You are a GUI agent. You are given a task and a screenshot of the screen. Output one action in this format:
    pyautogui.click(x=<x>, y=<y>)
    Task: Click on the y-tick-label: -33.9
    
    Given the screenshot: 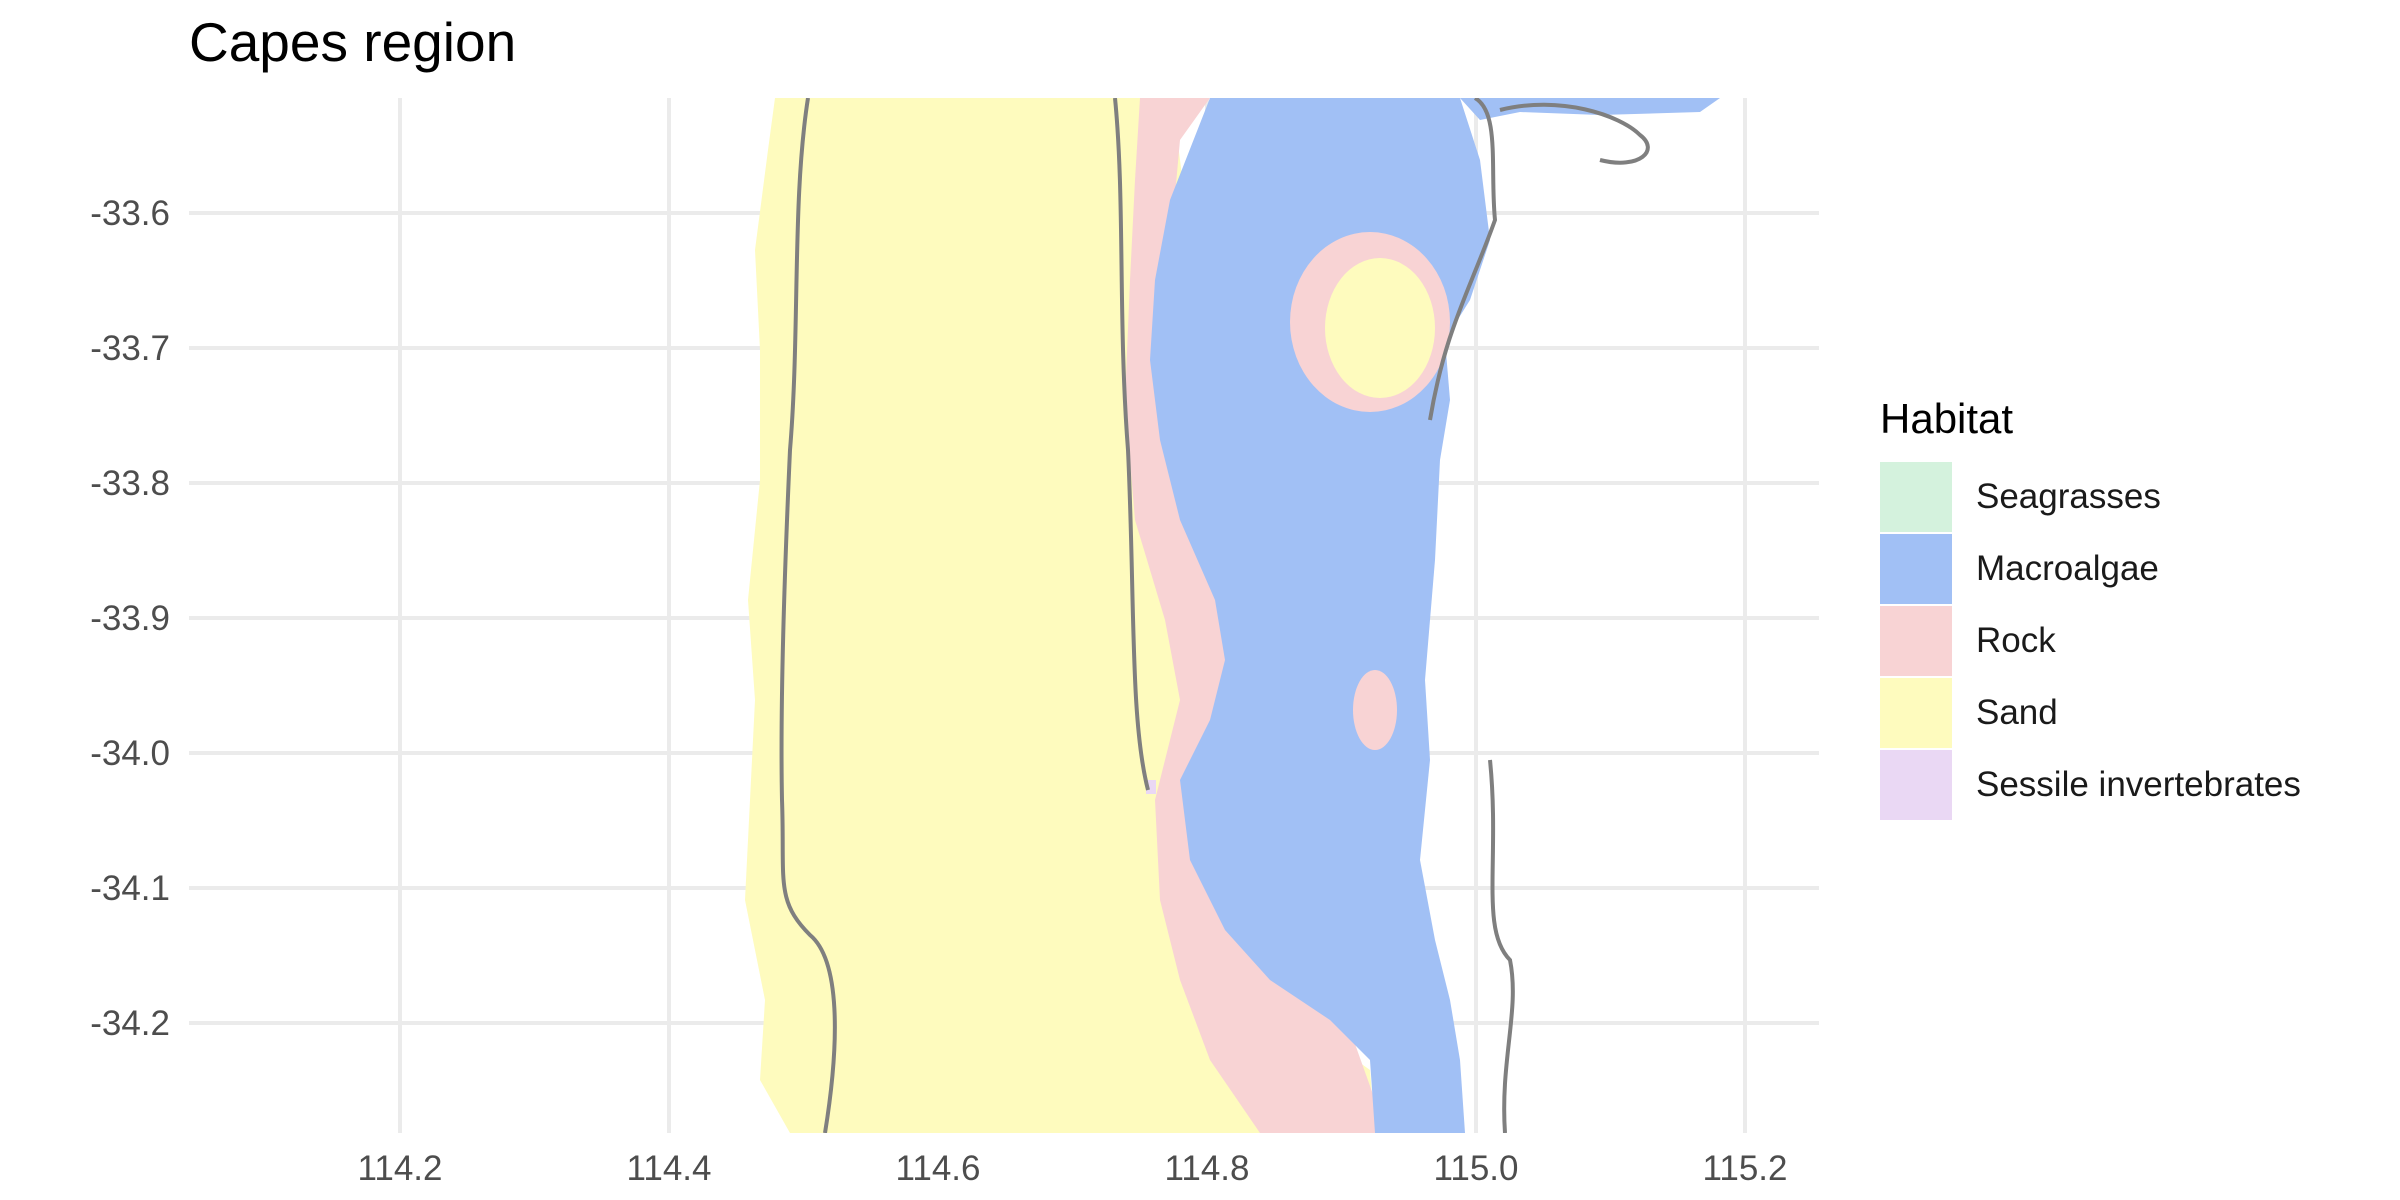 What is the action you would take?
    pyautogui.click(x=130, y=618)
    